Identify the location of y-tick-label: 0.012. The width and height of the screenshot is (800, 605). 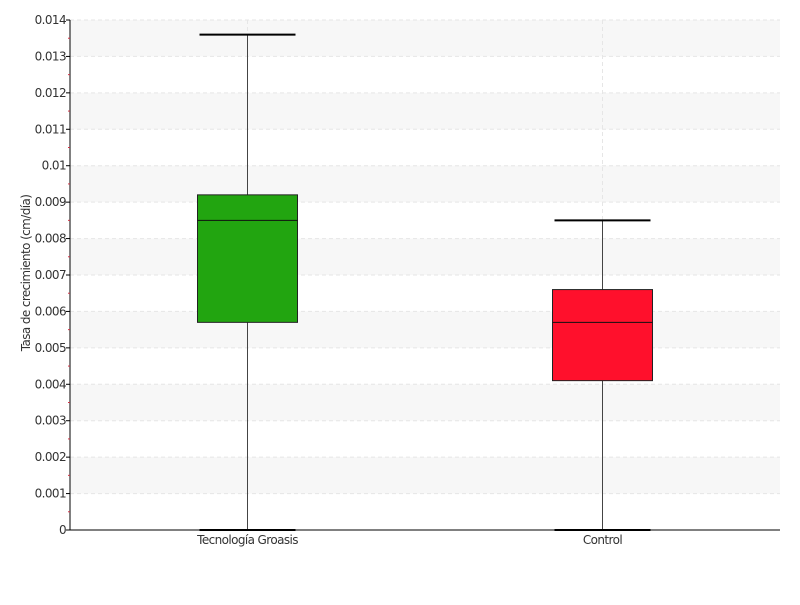
(50, 93).